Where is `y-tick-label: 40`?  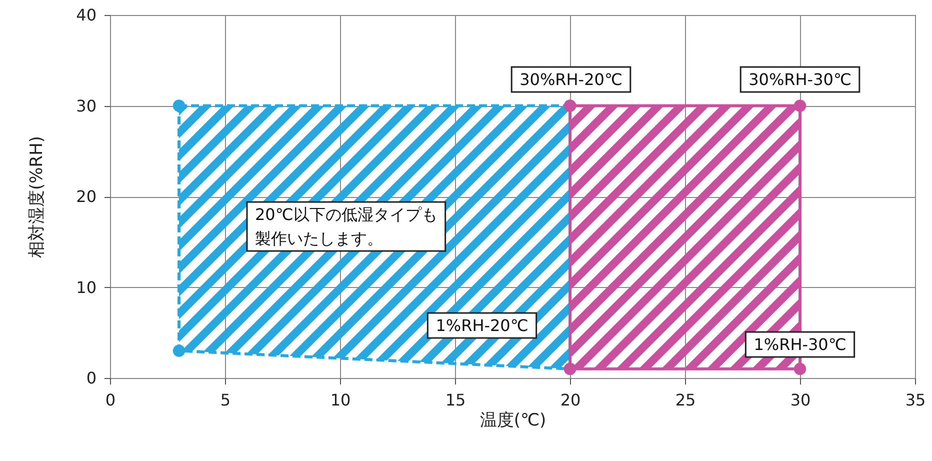 y-tick-label: 40 is located at coordinates (86, 15).